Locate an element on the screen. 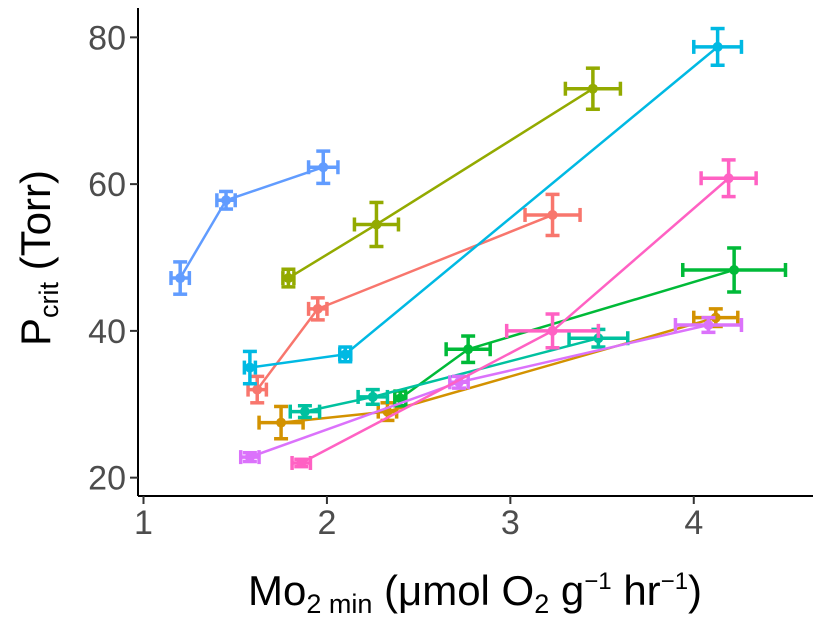 The width and height of the screenshot is (825, 625). x-axis-title-sub: 2 min is located at coordinates (339, 604).